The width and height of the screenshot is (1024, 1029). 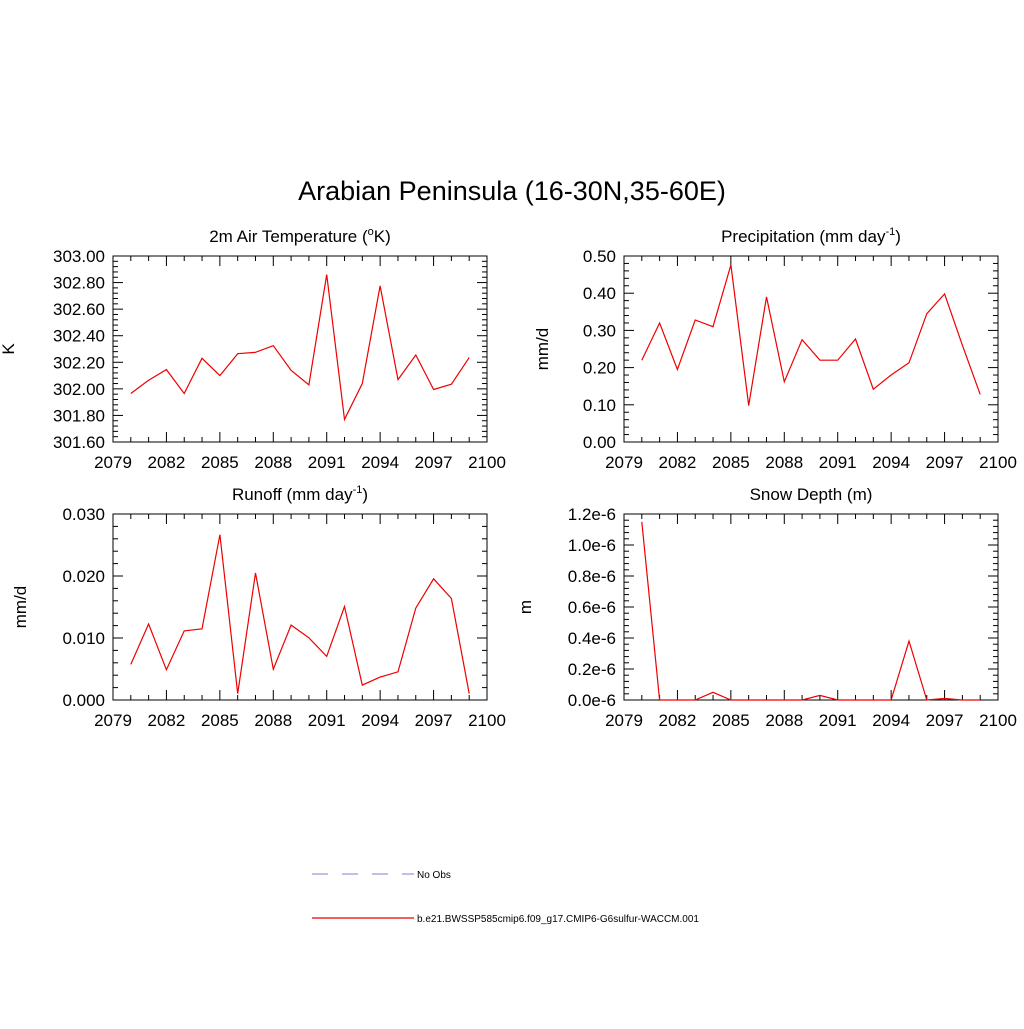 What do you see at coordinates (592, 638) in the screenshot?
I see `y-tick-label: 0.4e-6` at bounding box center [592, 638].